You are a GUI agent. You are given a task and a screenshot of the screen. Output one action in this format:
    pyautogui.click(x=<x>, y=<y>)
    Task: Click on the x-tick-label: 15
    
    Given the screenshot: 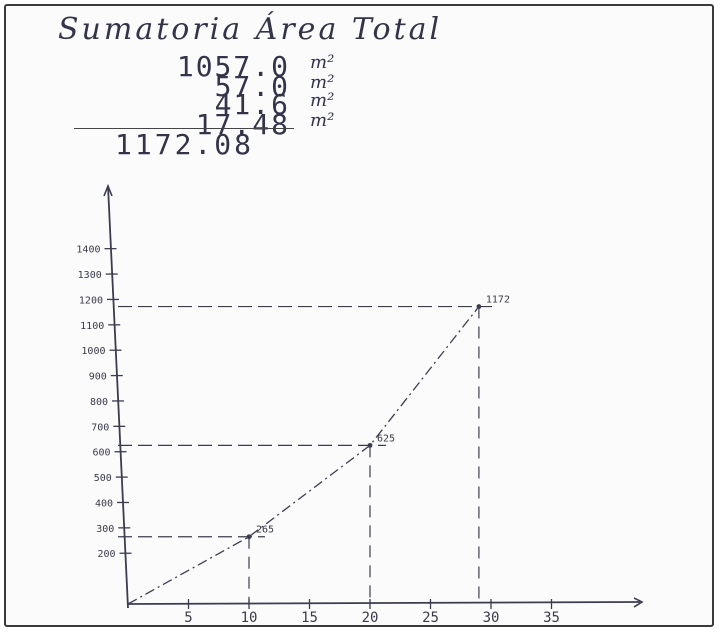 What is the action you would take?
    pyautogui.click(x=309, y=618)
    